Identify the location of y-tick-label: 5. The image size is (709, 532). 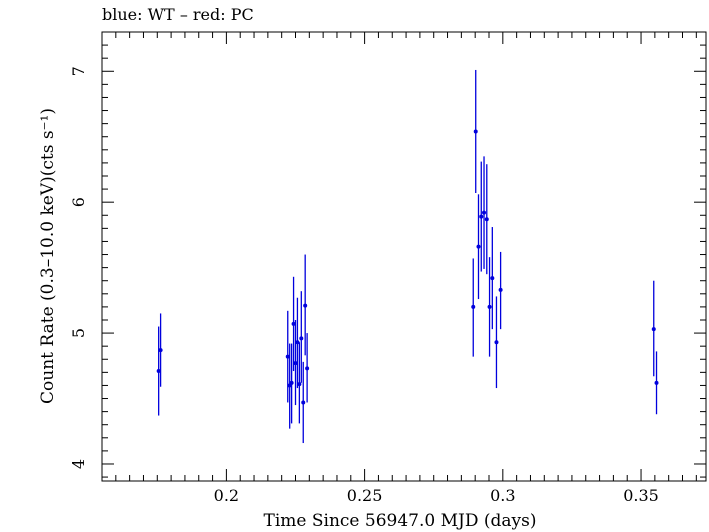
(78, 333).